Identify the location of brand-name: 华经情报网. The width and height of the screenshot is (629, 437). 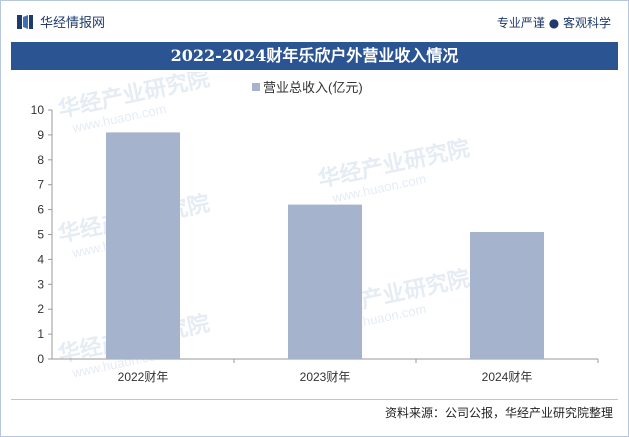
(73, 23).